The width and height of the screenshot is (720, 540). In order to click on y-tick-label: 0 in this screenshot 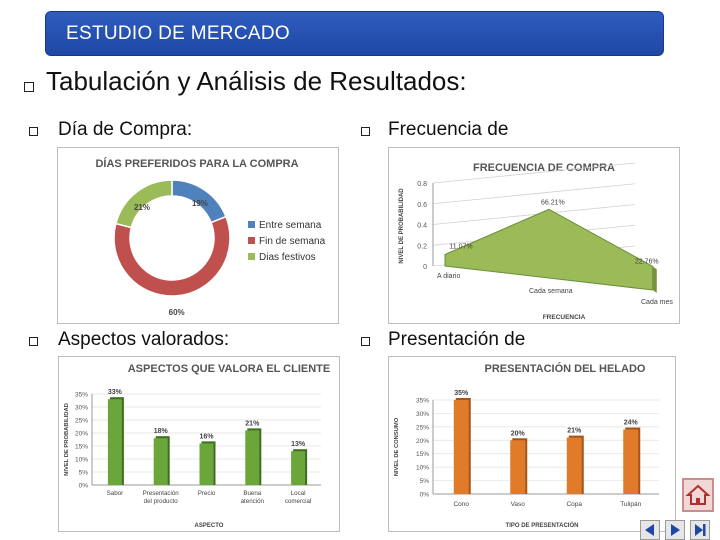, I will do `click(425, 267)`.